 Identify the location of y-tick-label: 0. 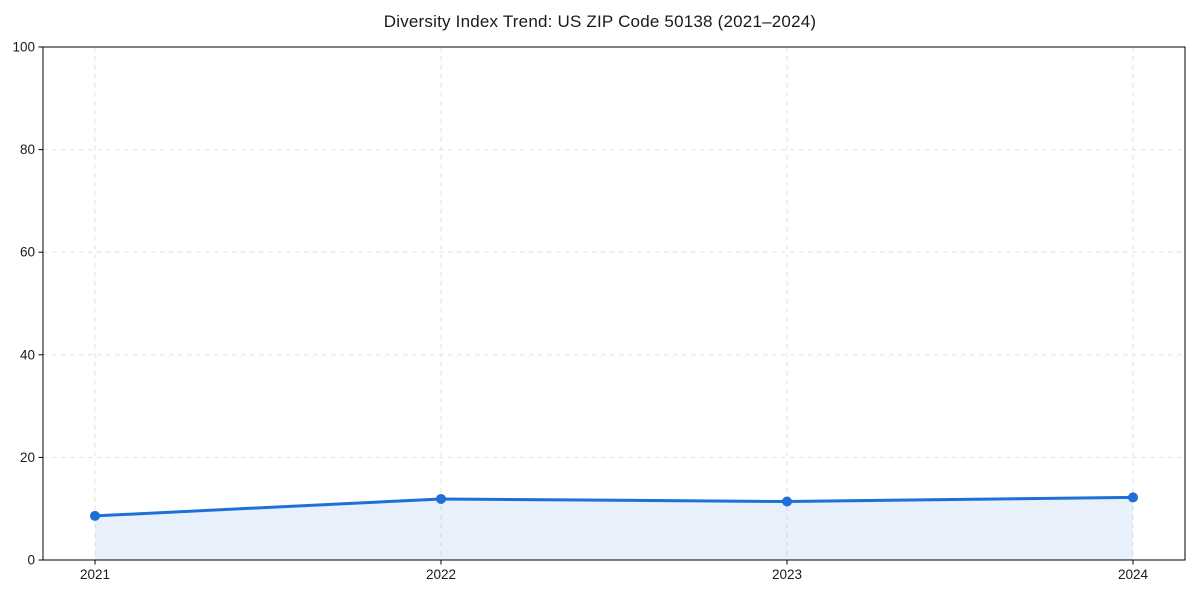
(31, 560).